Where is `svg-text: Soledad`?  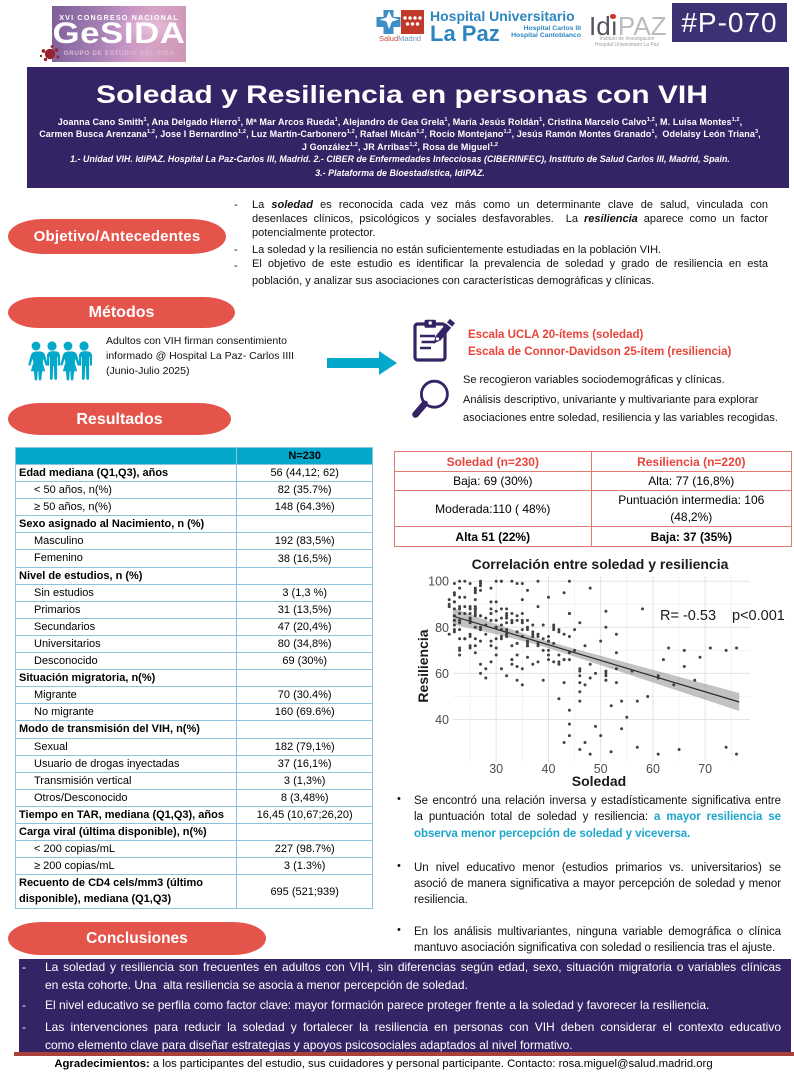 svg-text: Soledad is located at coordinates (599, 780).